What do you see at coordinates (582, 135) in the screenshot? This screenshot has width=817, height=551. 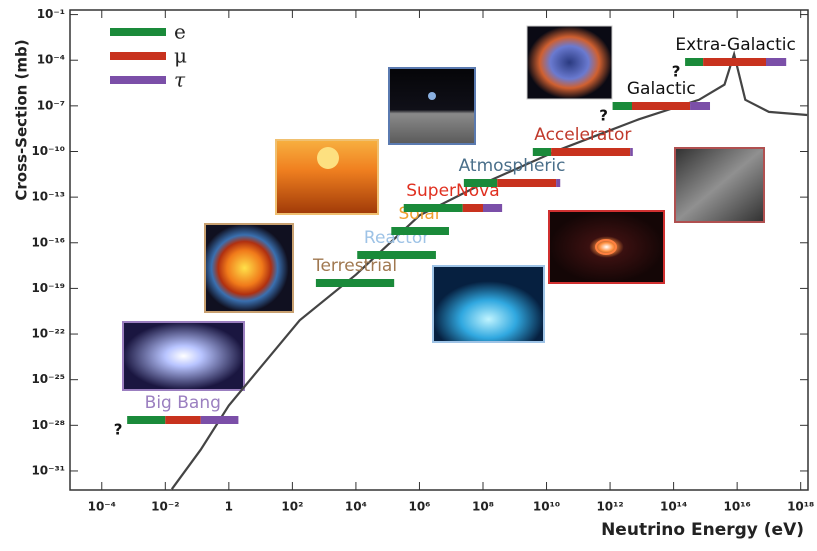 I see `source-label: Accelerator` at bounding box center [582, 135].